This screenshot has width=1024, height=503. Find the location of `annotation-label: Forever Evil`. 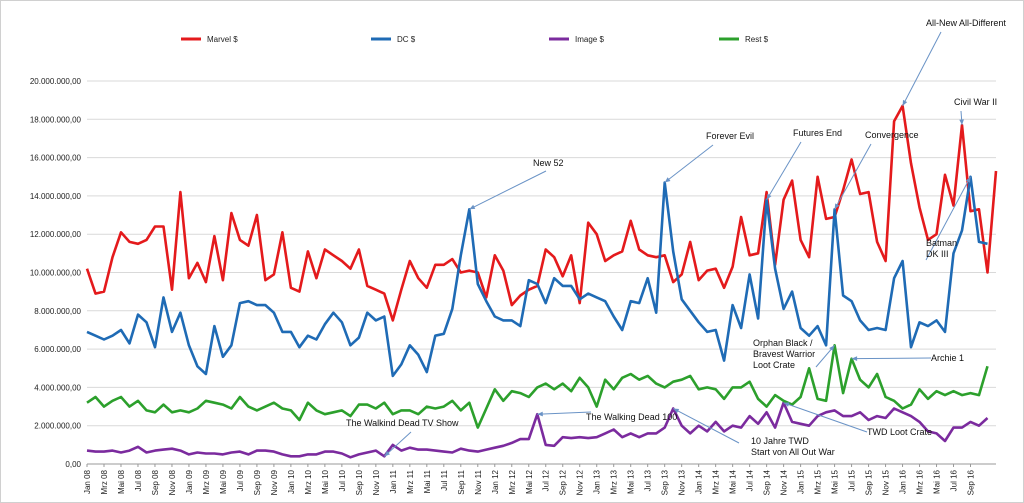

annotation-label: Forever Evil is located at coordinates (730, 136).